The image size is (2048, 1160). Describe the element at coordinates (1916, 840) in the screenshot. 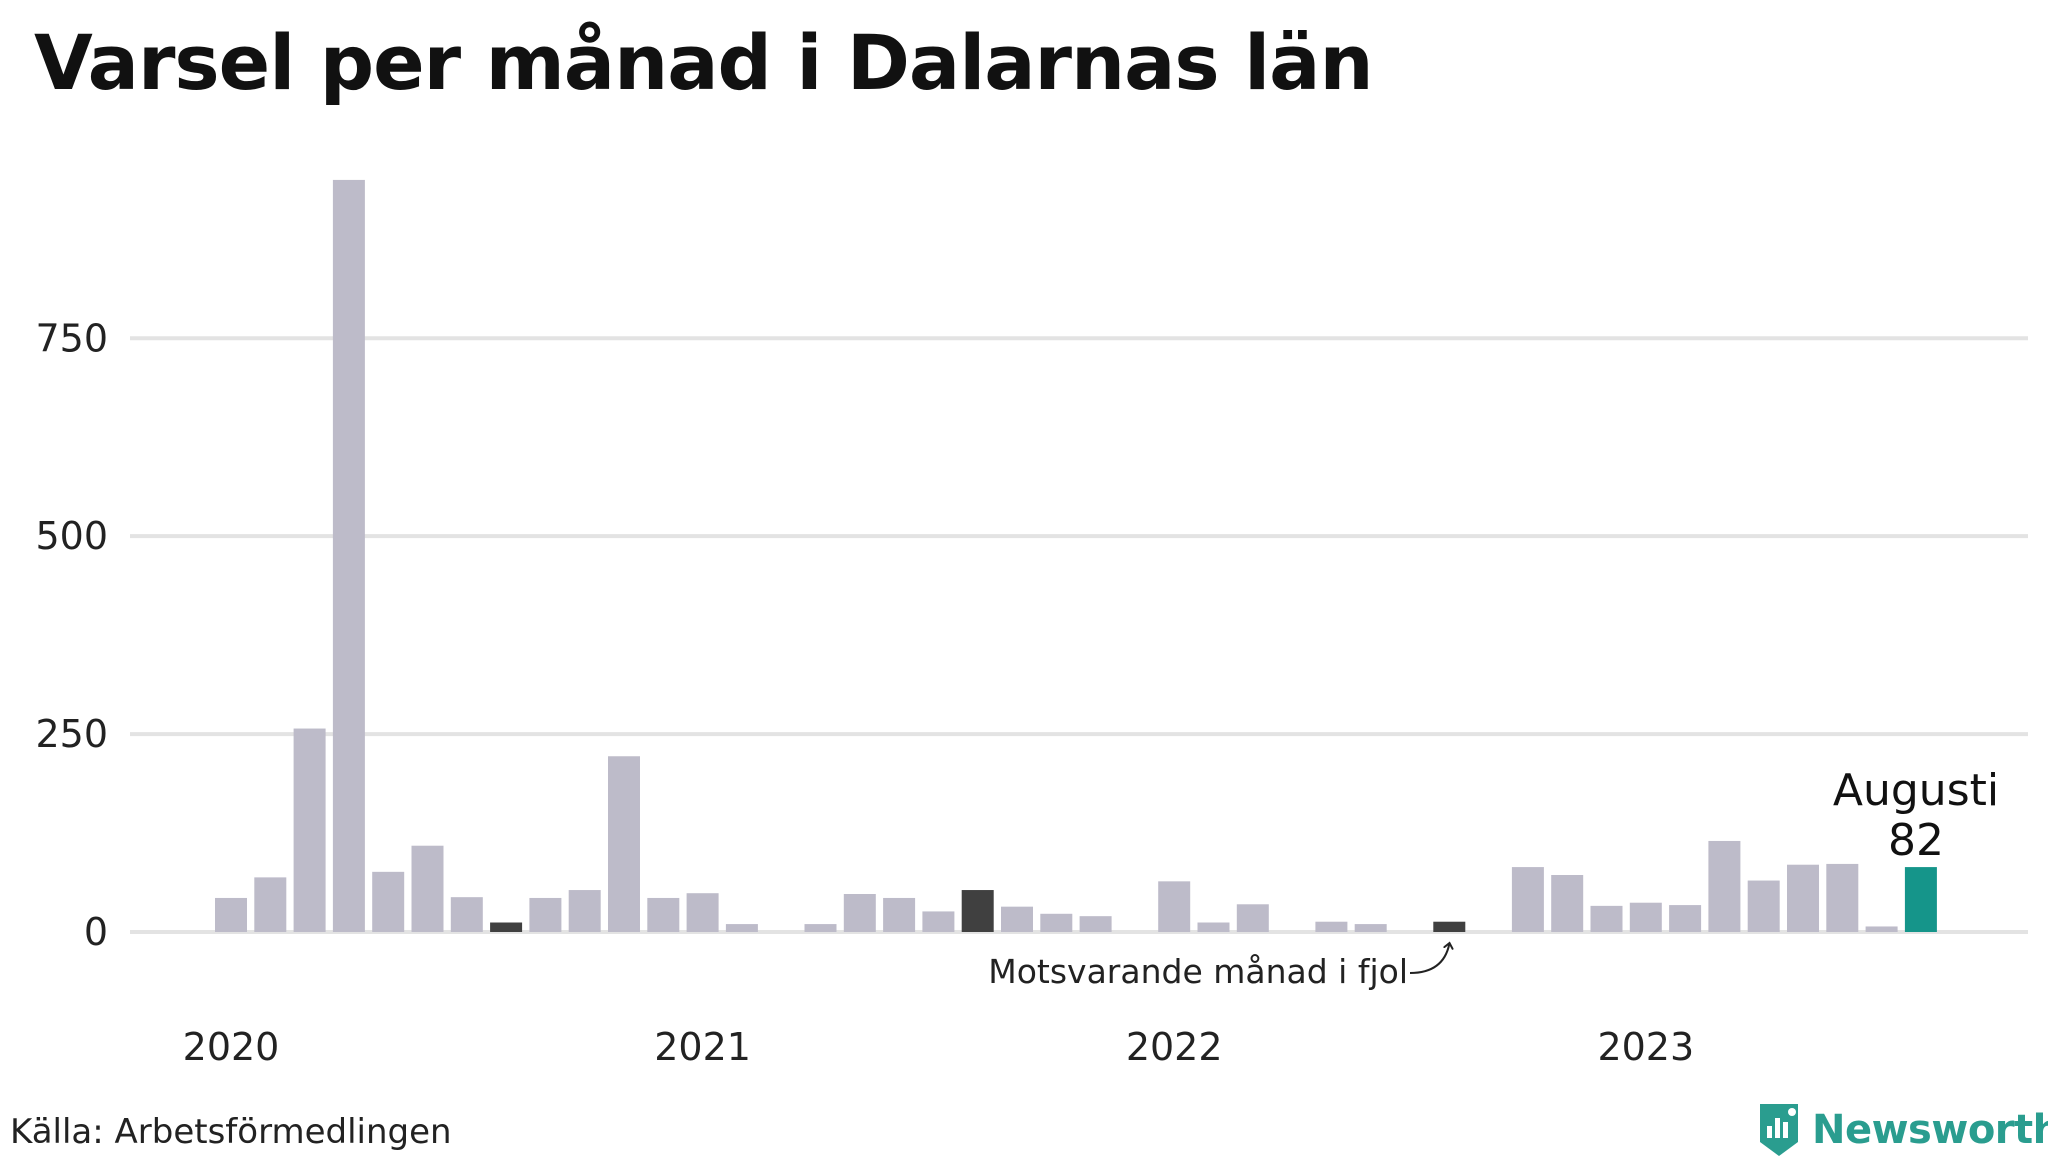

I see `highlight-value-label: 82` at that location.